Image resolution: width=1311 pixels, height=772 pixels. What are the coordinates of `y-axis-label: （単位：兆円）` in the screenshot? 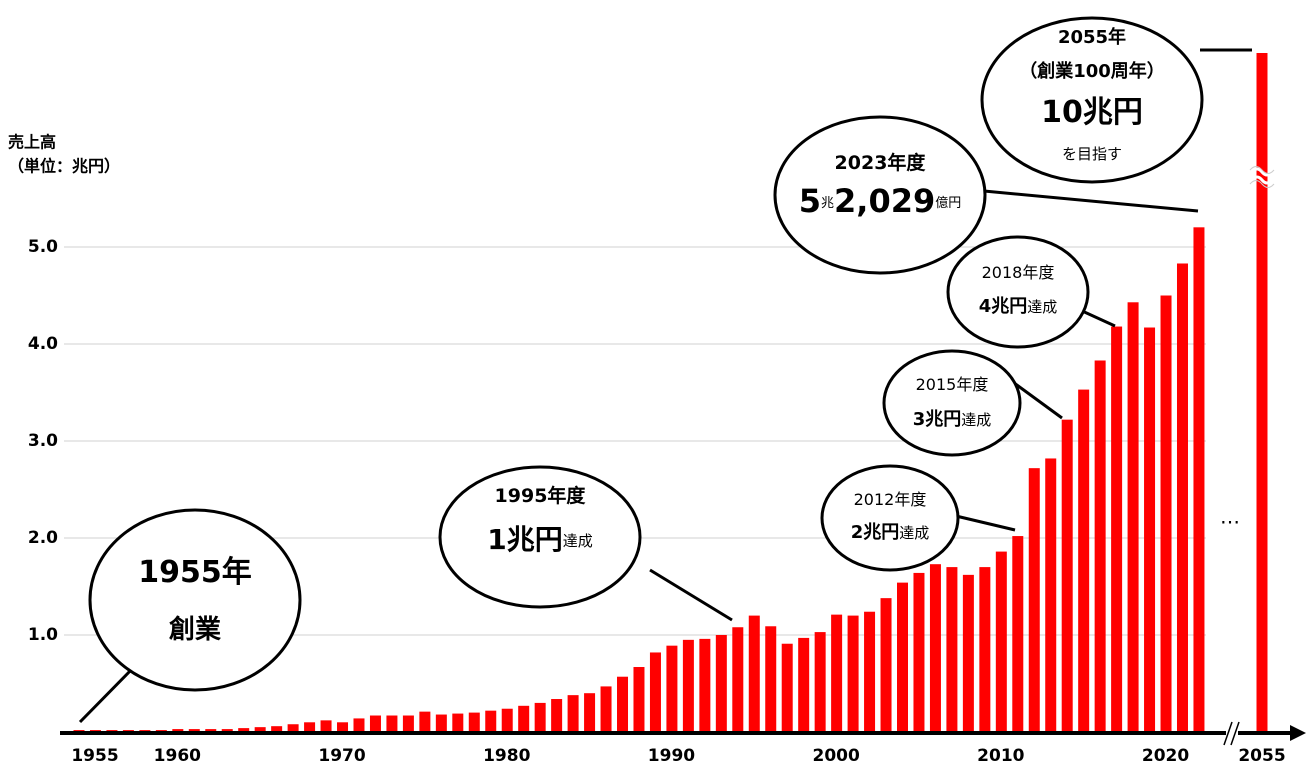 It's located at (64, 166).